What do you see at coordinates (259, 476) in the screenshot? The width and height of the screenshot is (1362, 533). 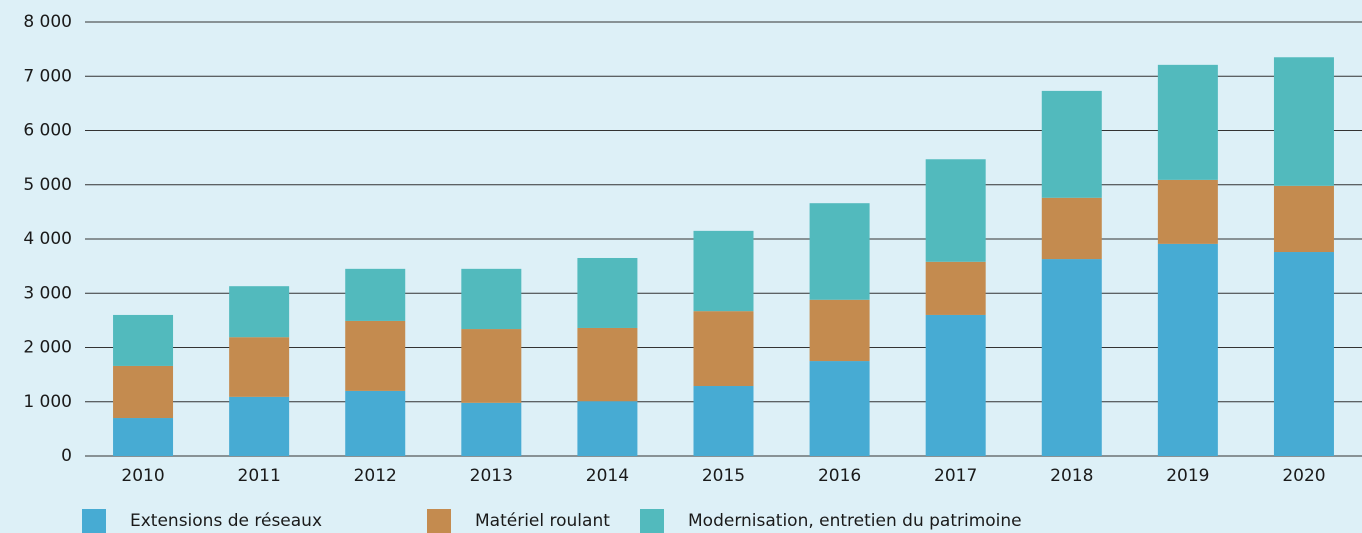 I see `x-tick-label: 2011` at bounding box center [259, 476].